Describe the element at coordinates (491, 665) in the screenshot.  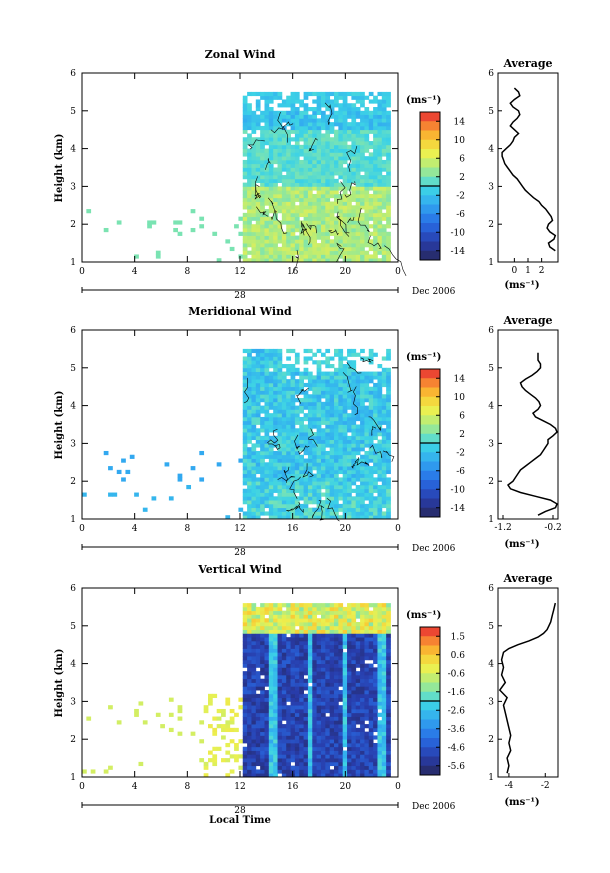
I see `vertical-profile-ytick-label: 4` at that location.